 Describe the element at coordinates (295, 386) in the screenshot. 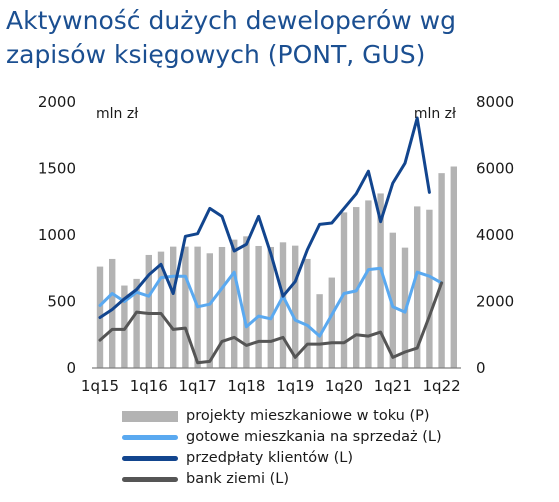

I see `x-tick-label: 1q19` at that location.